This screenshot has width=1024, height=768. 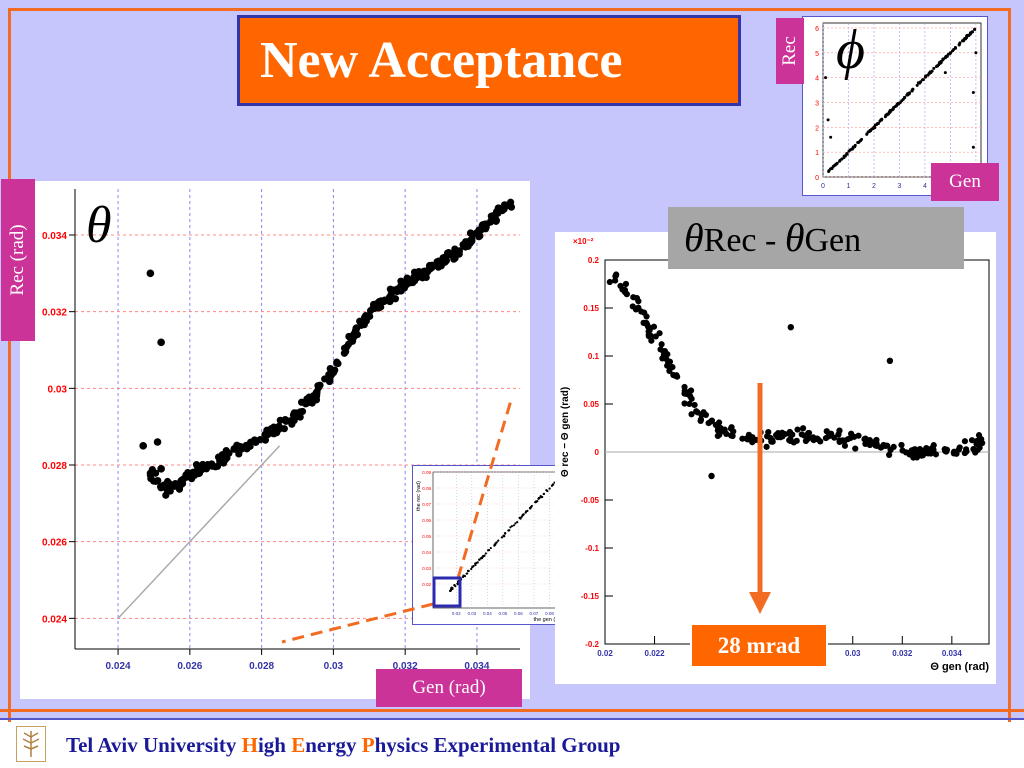 I want to click on x-tick-label: 0.07, so click(x=534, y=613).